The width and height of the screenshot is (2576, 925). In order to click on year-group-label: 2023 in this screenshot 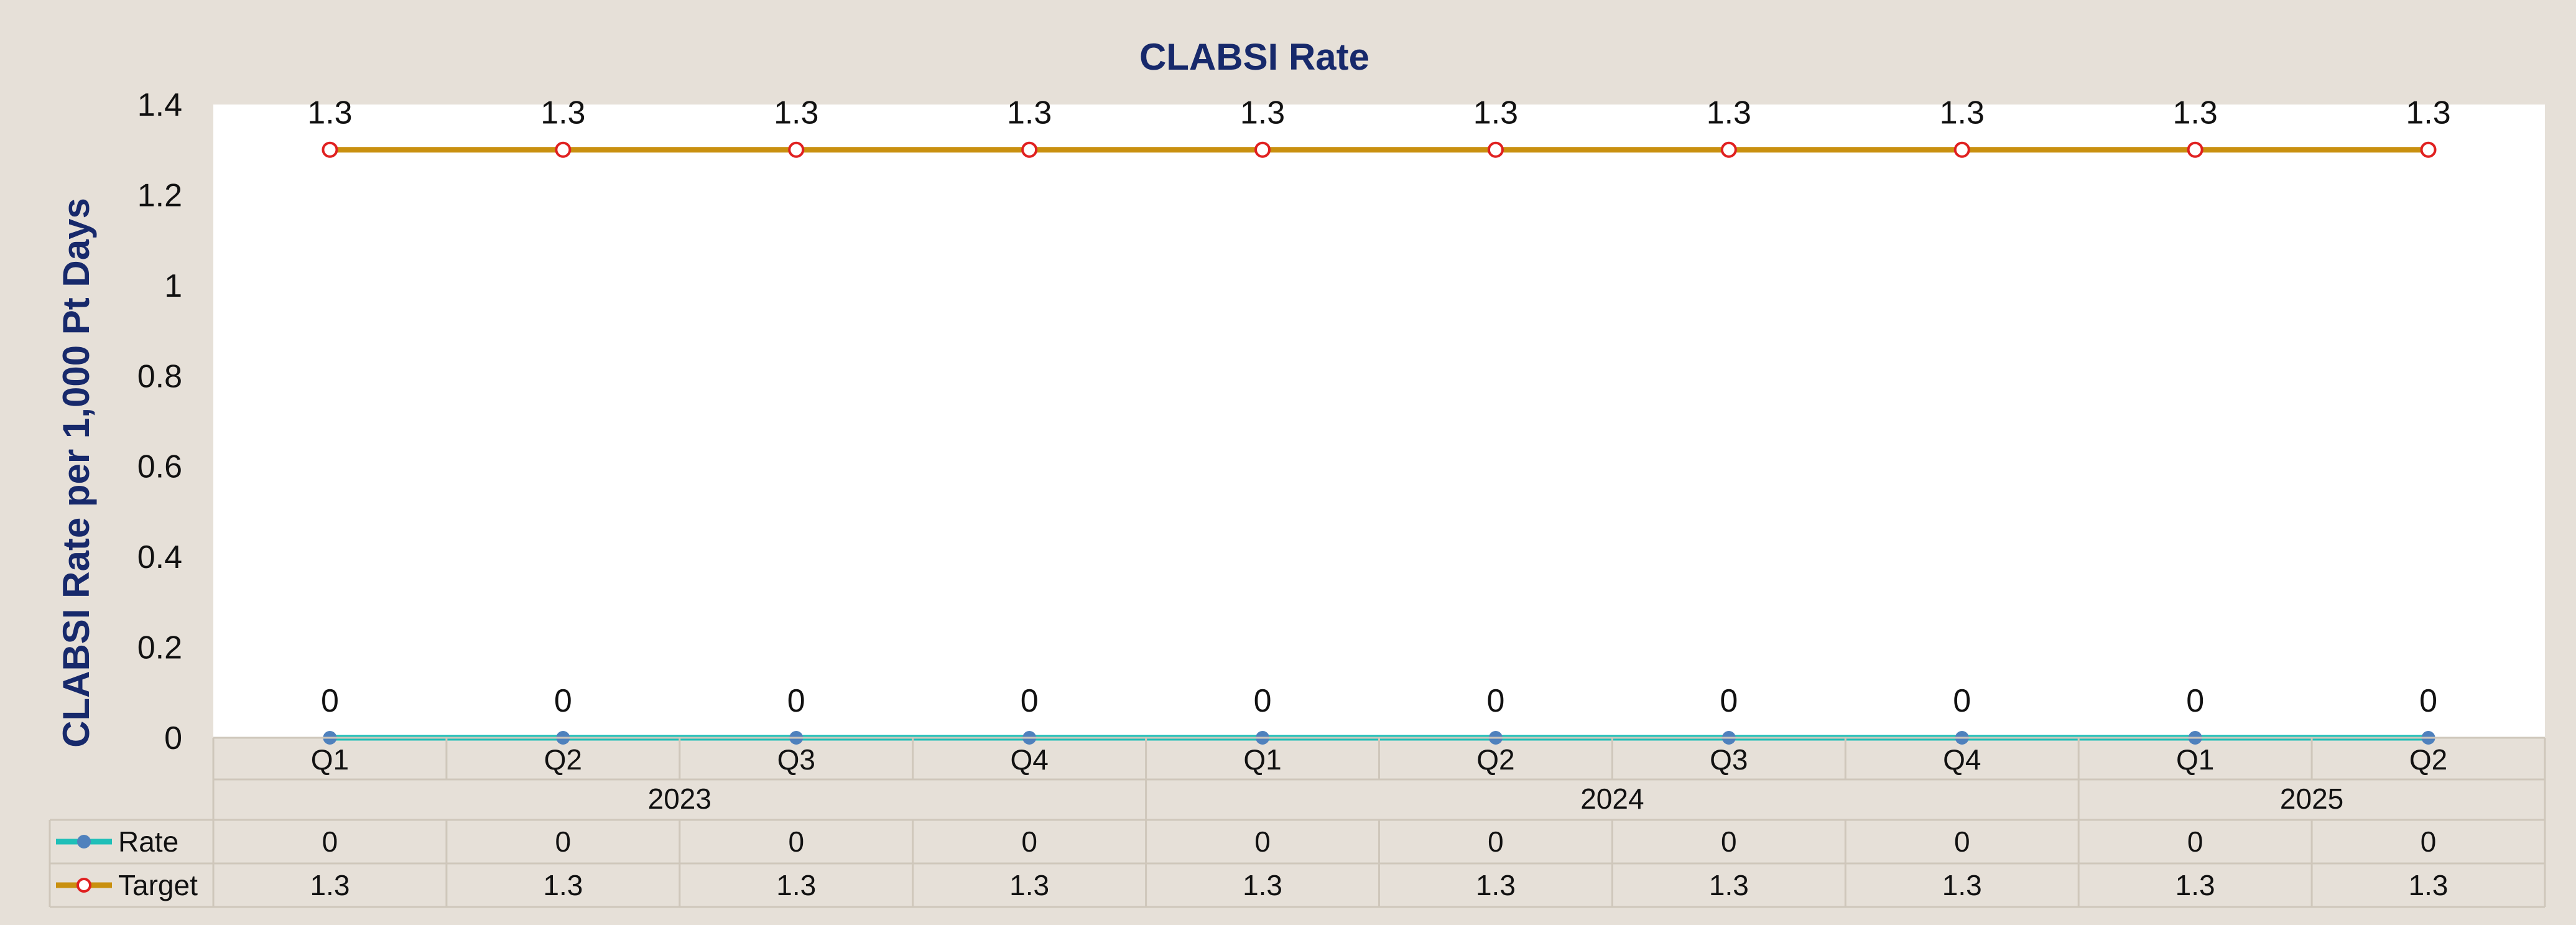, I will do `click(680, 799)`.